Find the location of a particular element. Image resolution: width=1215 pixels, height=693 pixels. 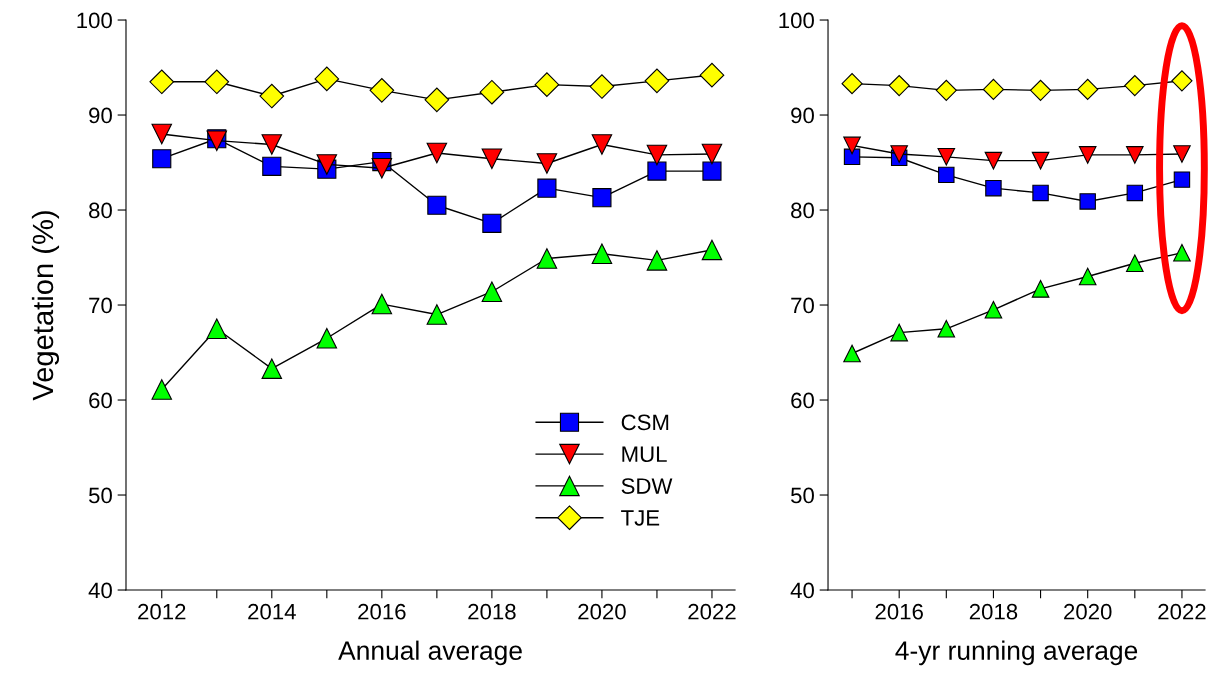

x-tick-label: 2012 is located at coordinates (162, 611).